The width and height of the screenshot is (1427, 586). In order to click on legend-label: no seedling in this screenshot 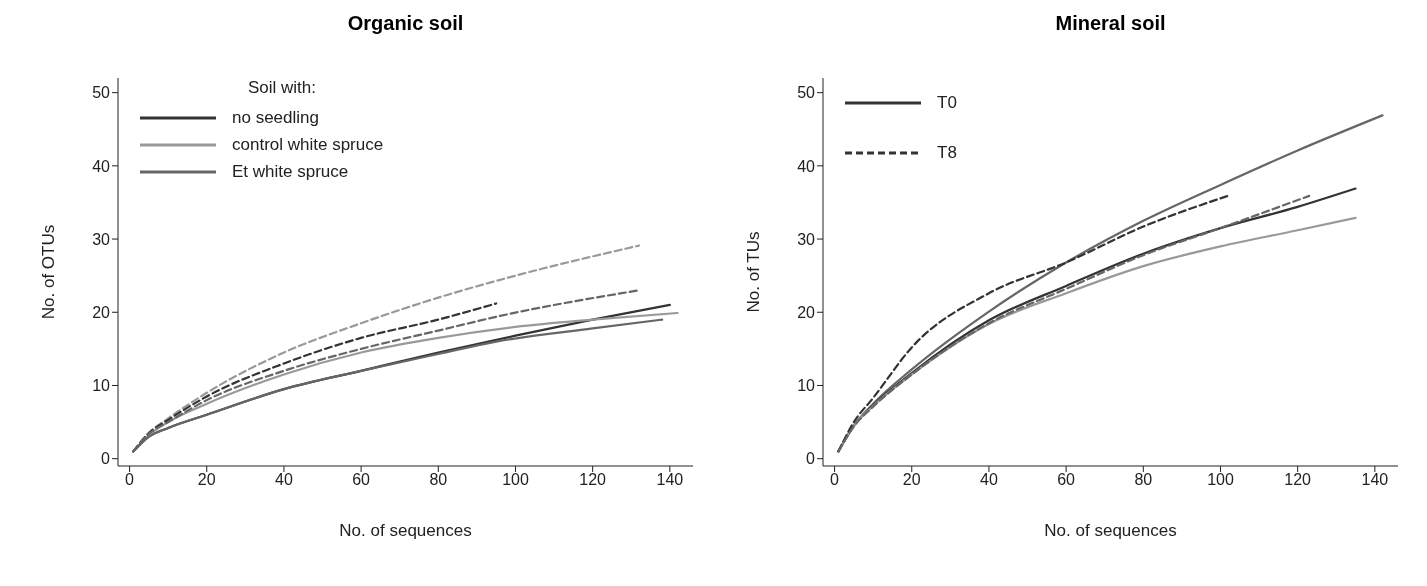, I will do `click(275, 117)`.